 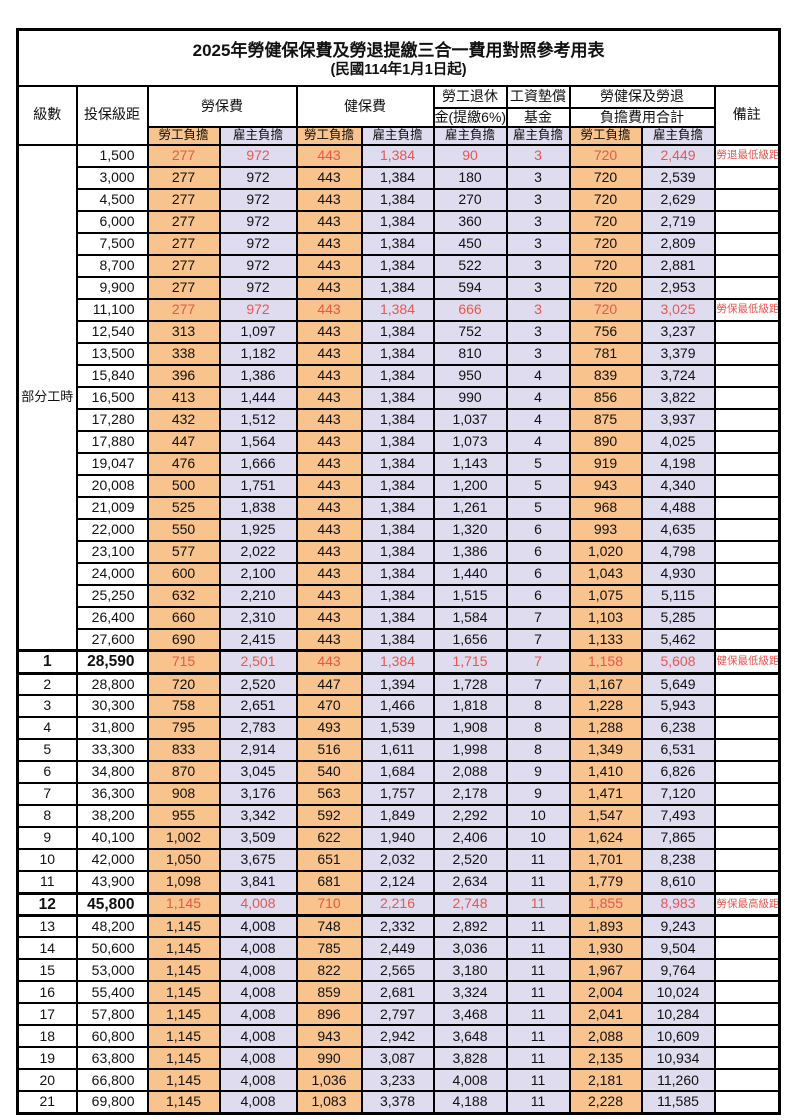 What do you see at coordinates (47, 1036) in the screenshot?
I see `level-cell: 18` at bounding box center [47, 1036].